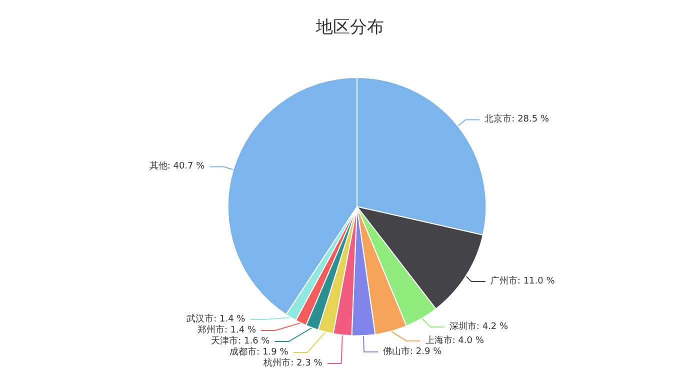  I want to click on chart-title: 地区分布, so click(349, 28).